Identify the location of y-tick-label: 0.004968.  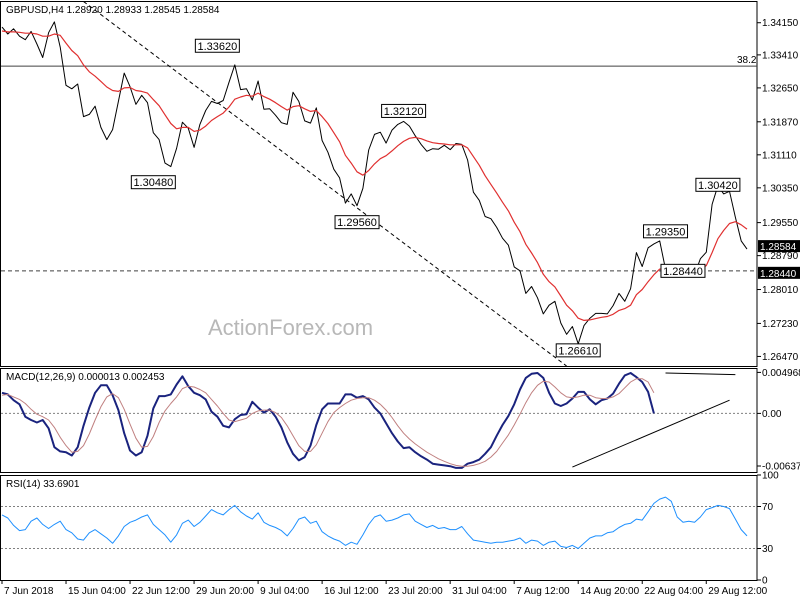
(781, 373).